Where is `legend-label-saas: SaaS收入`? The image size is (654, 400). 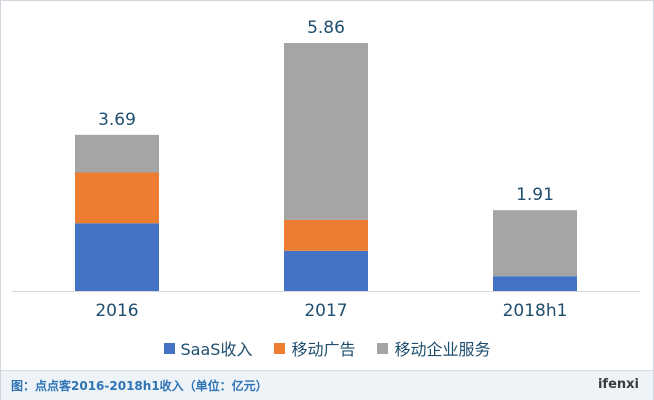
legend-label-saas: SaaS收入 is located at coordinates (216, 349).